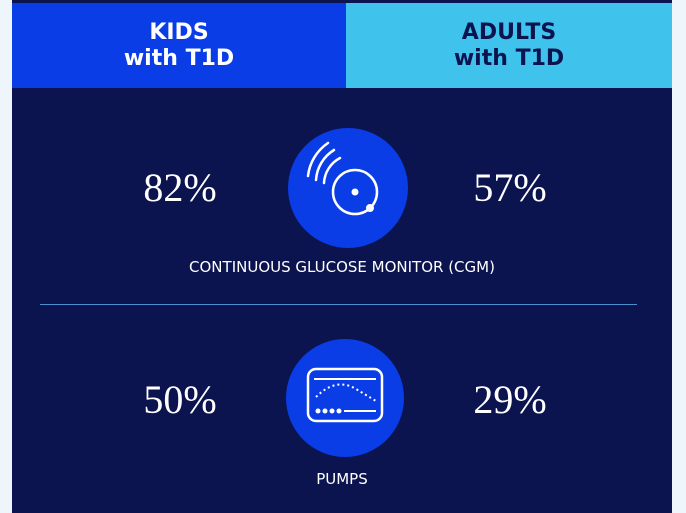 This screenshot has height=513, width=686. I want to click on adults-header: ADULTS with T1D, so click(509, 45).